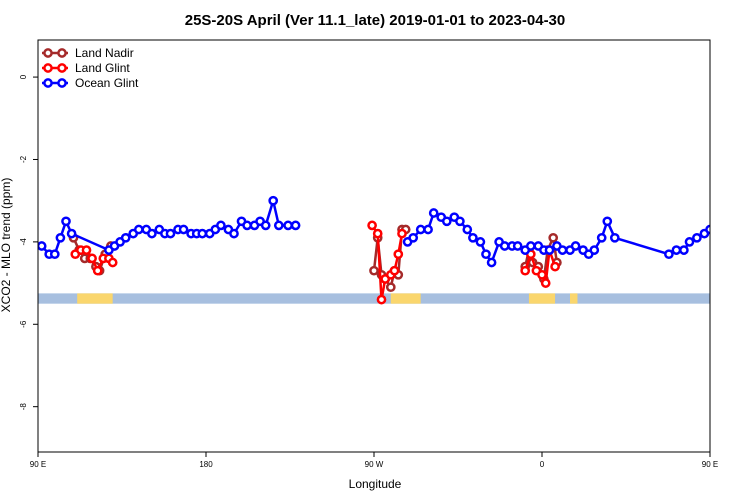  Describe the element at coordinates (104, 53) in the screenshot. I see `legend-label: Land Nadir` at that location.